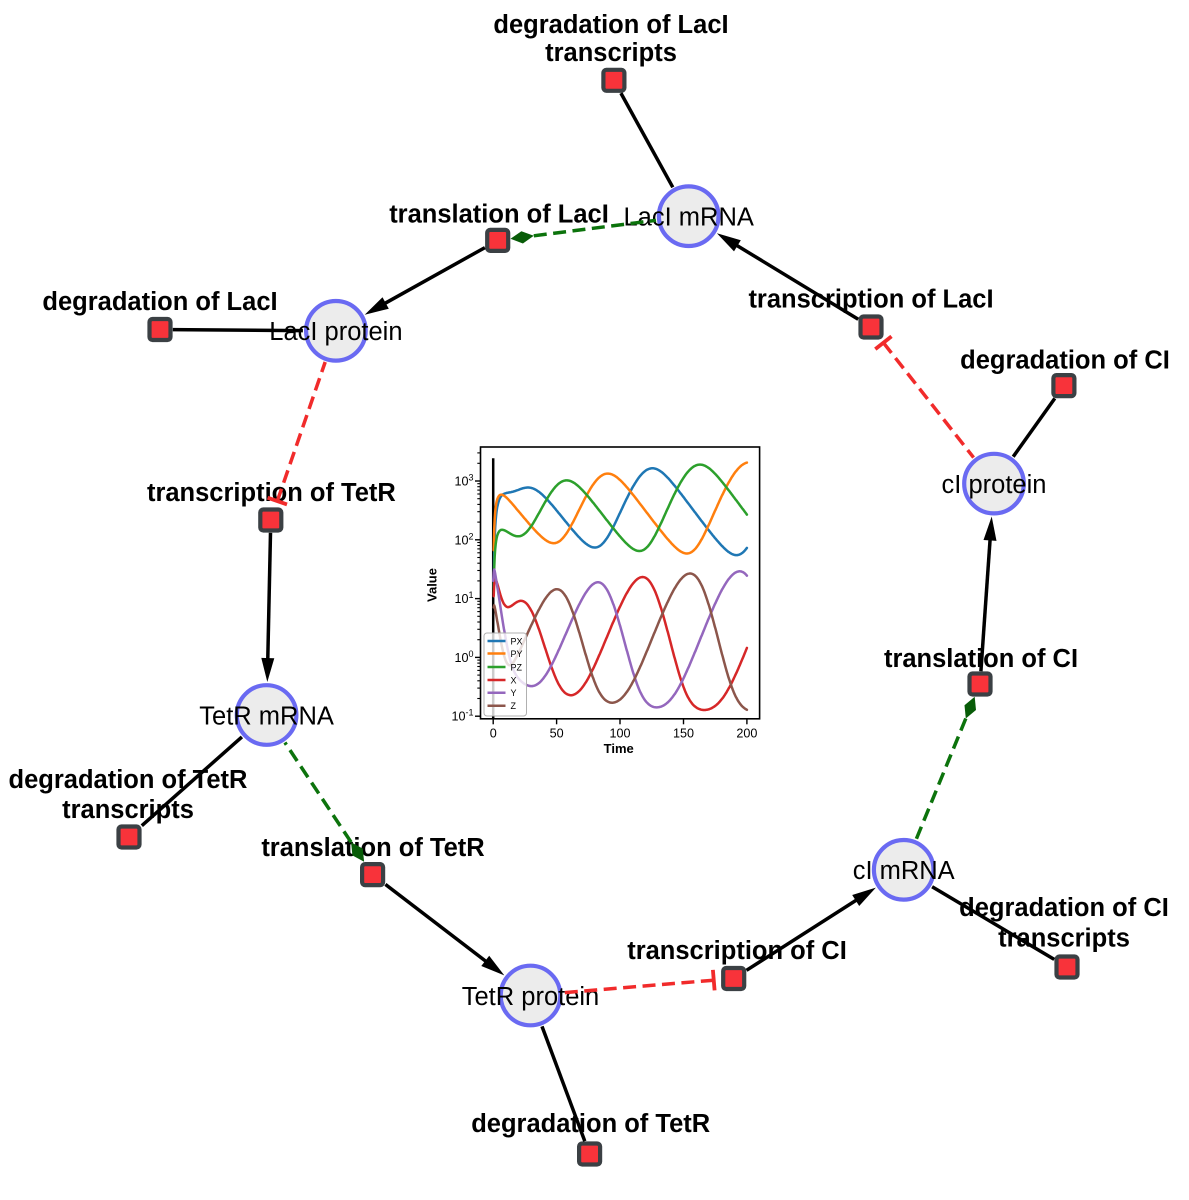  I want to click on svg-text: translation of LacI, so click(499, 215).